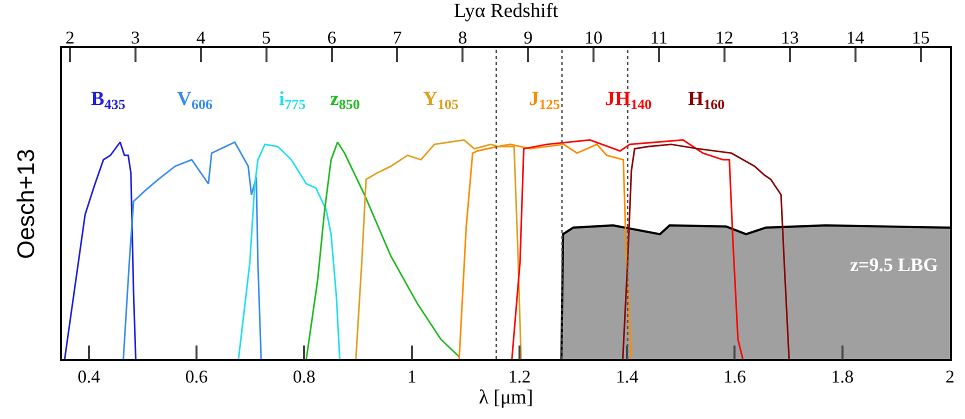 The image size is (965, 419). What do you see at coordinates (135, 37) in the screenshot?
I see `x2-tick-label: 3` at bounding box center [135, 37].